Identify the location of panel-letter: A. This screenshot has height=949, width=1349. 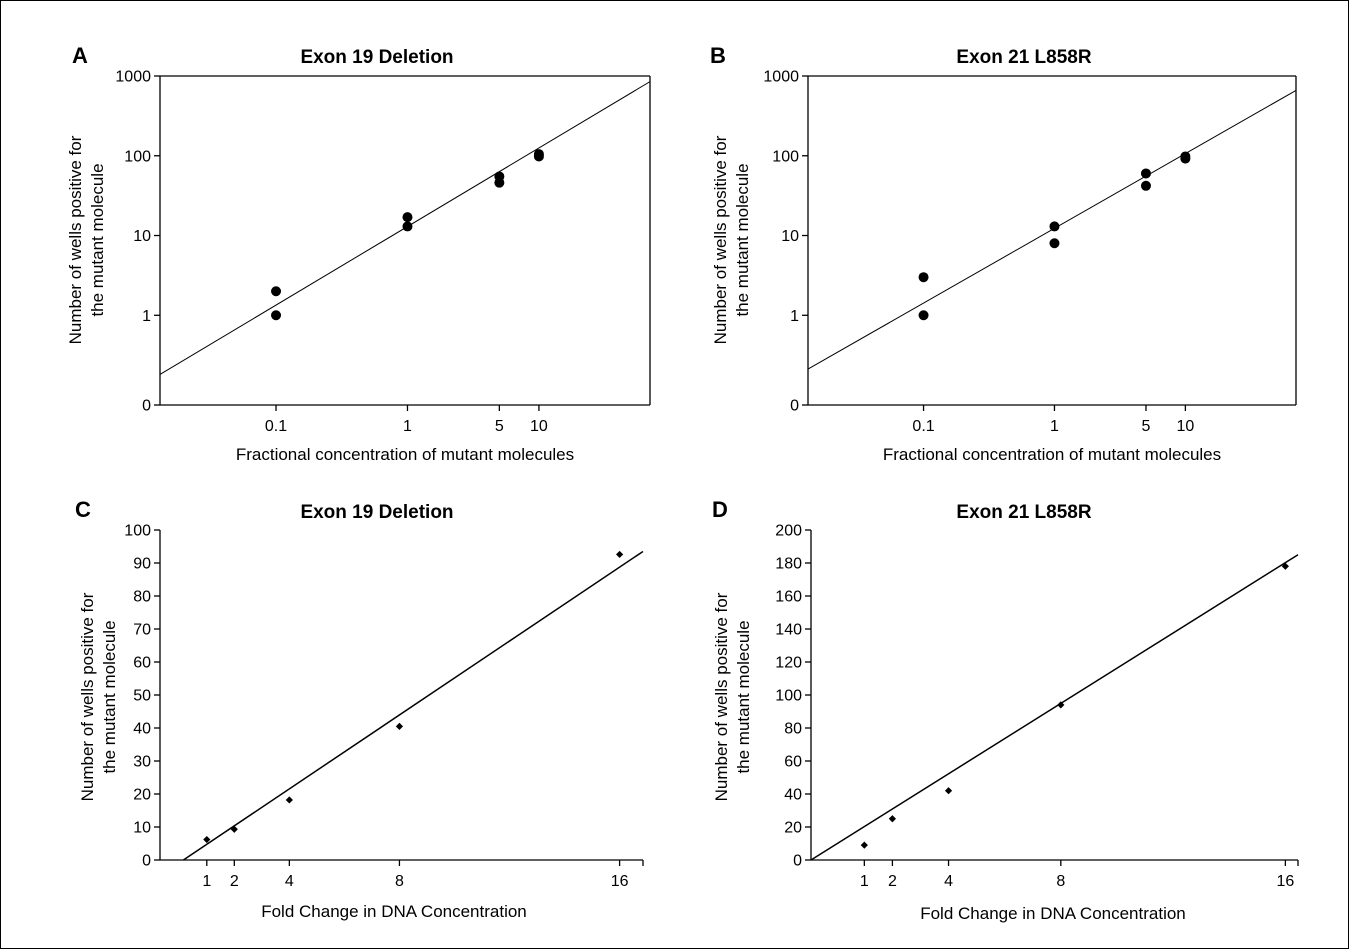
(80, 55).